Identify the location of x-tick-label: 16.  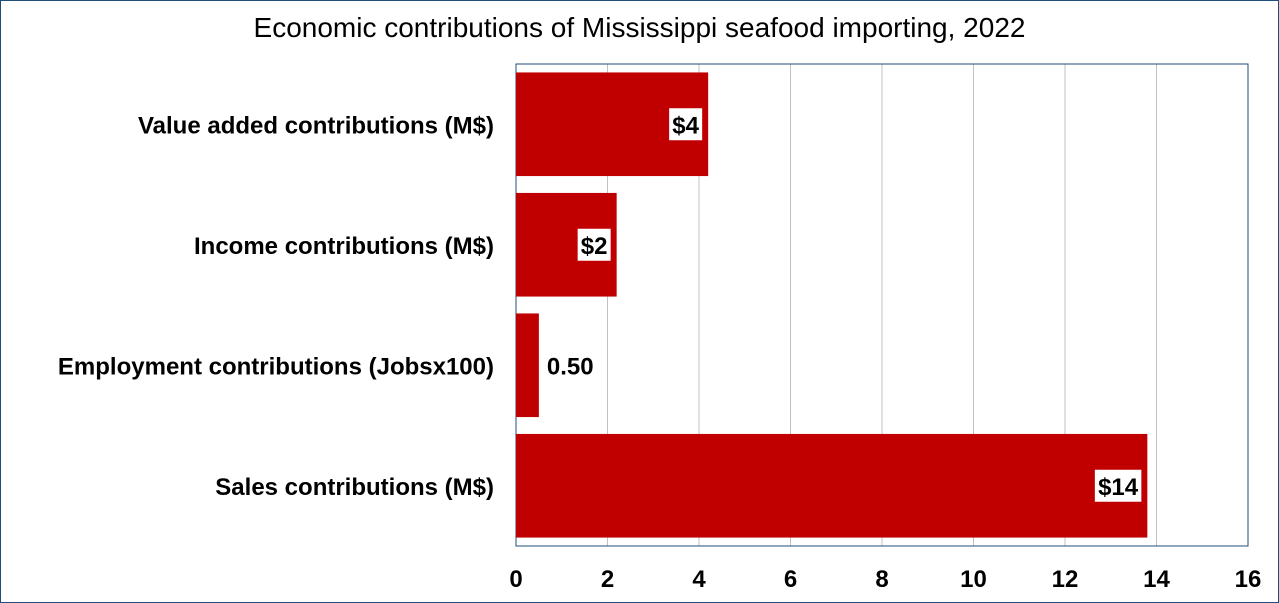
(1248, 579).